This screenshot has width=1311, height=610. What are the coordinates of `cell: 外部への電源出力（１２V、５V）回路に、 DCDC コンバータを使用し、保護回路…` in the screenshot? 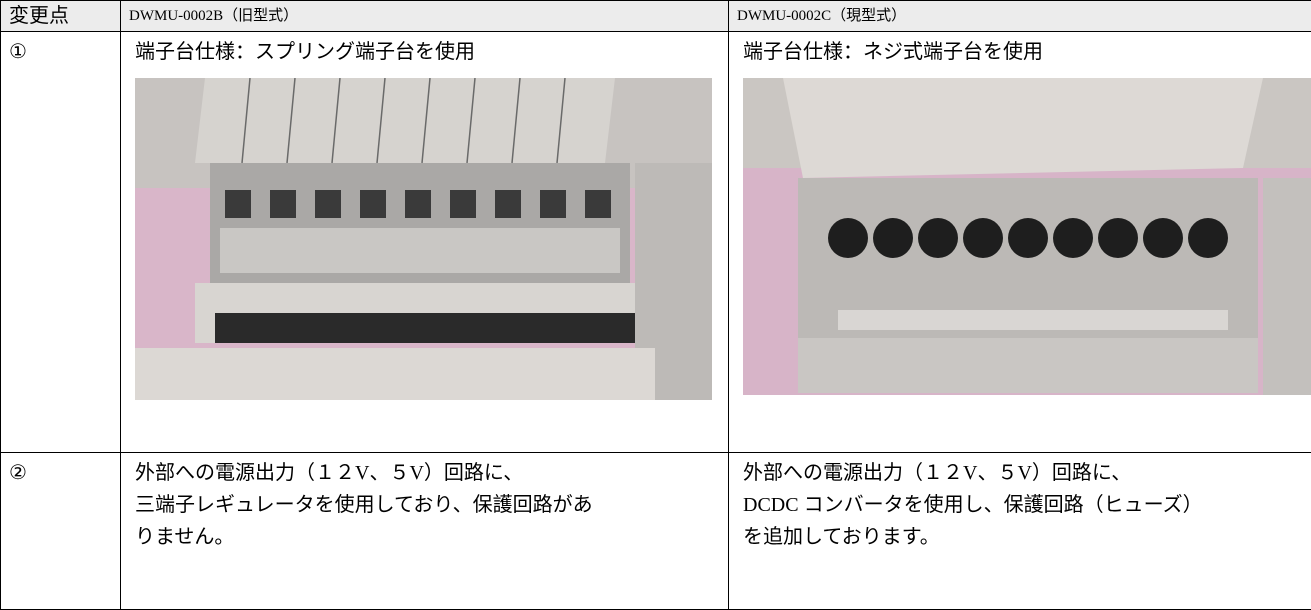 It's located at (1019, 531).